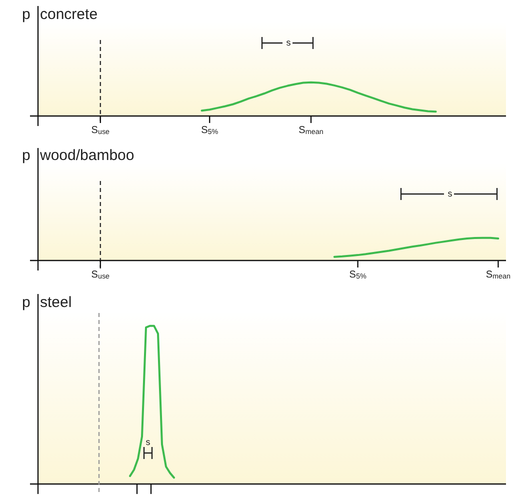 The height and width of the screenshot is (495, 523). I want to click on chart-title: concrete, so click(69, 14).